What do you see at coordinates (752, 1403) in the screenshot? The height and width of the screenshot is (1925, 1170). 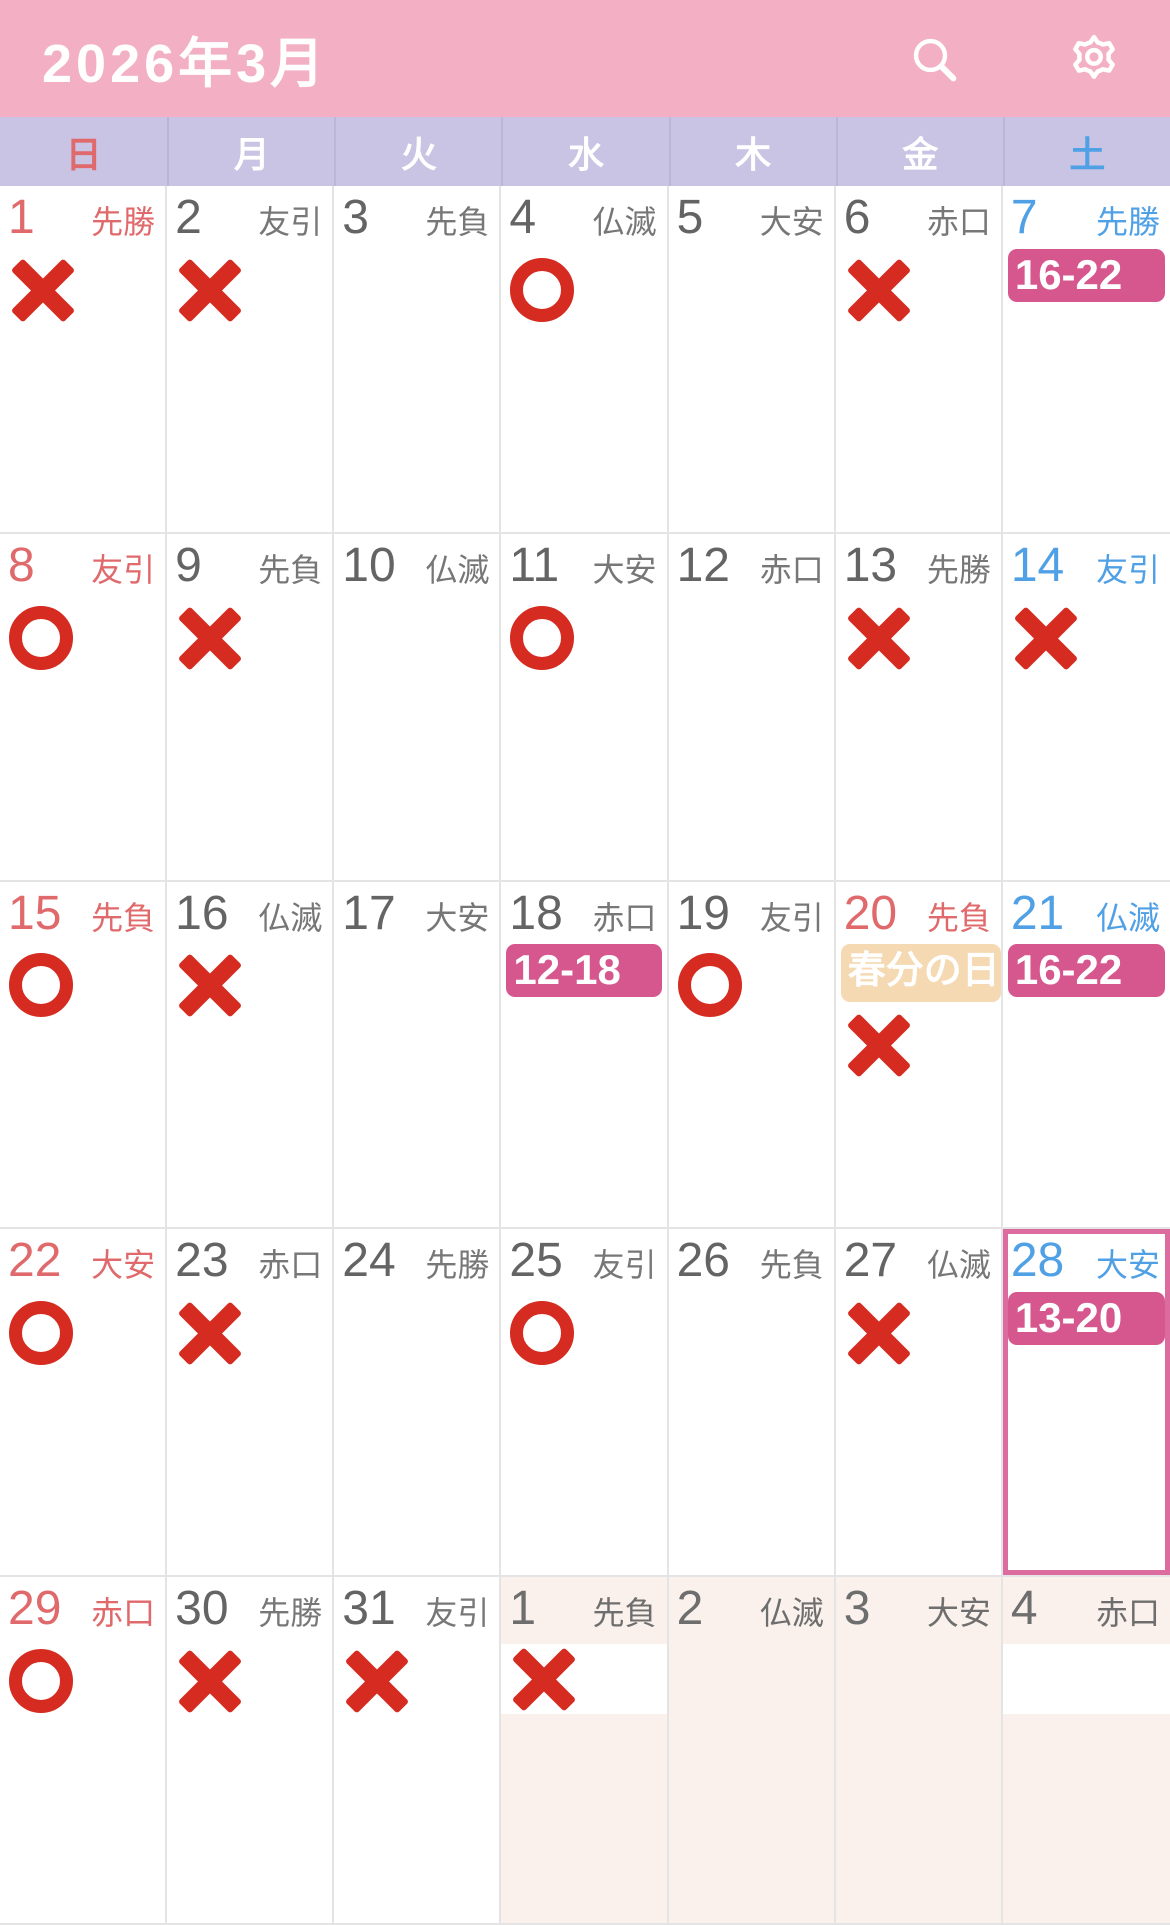 I see `day-cell: 26 先負` at bounding box center [752, 1403].